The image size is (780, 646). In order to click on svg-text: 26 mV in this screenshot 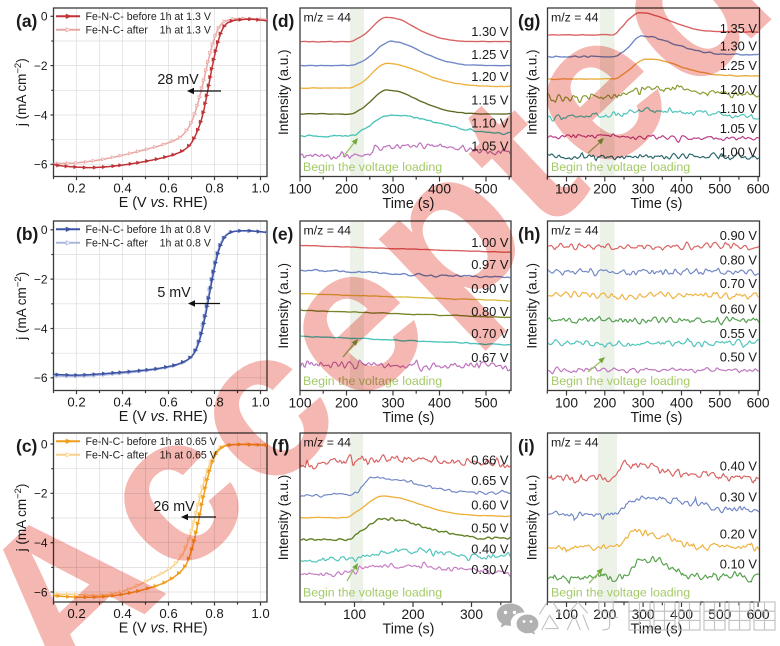, I will do `click(174, 507)`.